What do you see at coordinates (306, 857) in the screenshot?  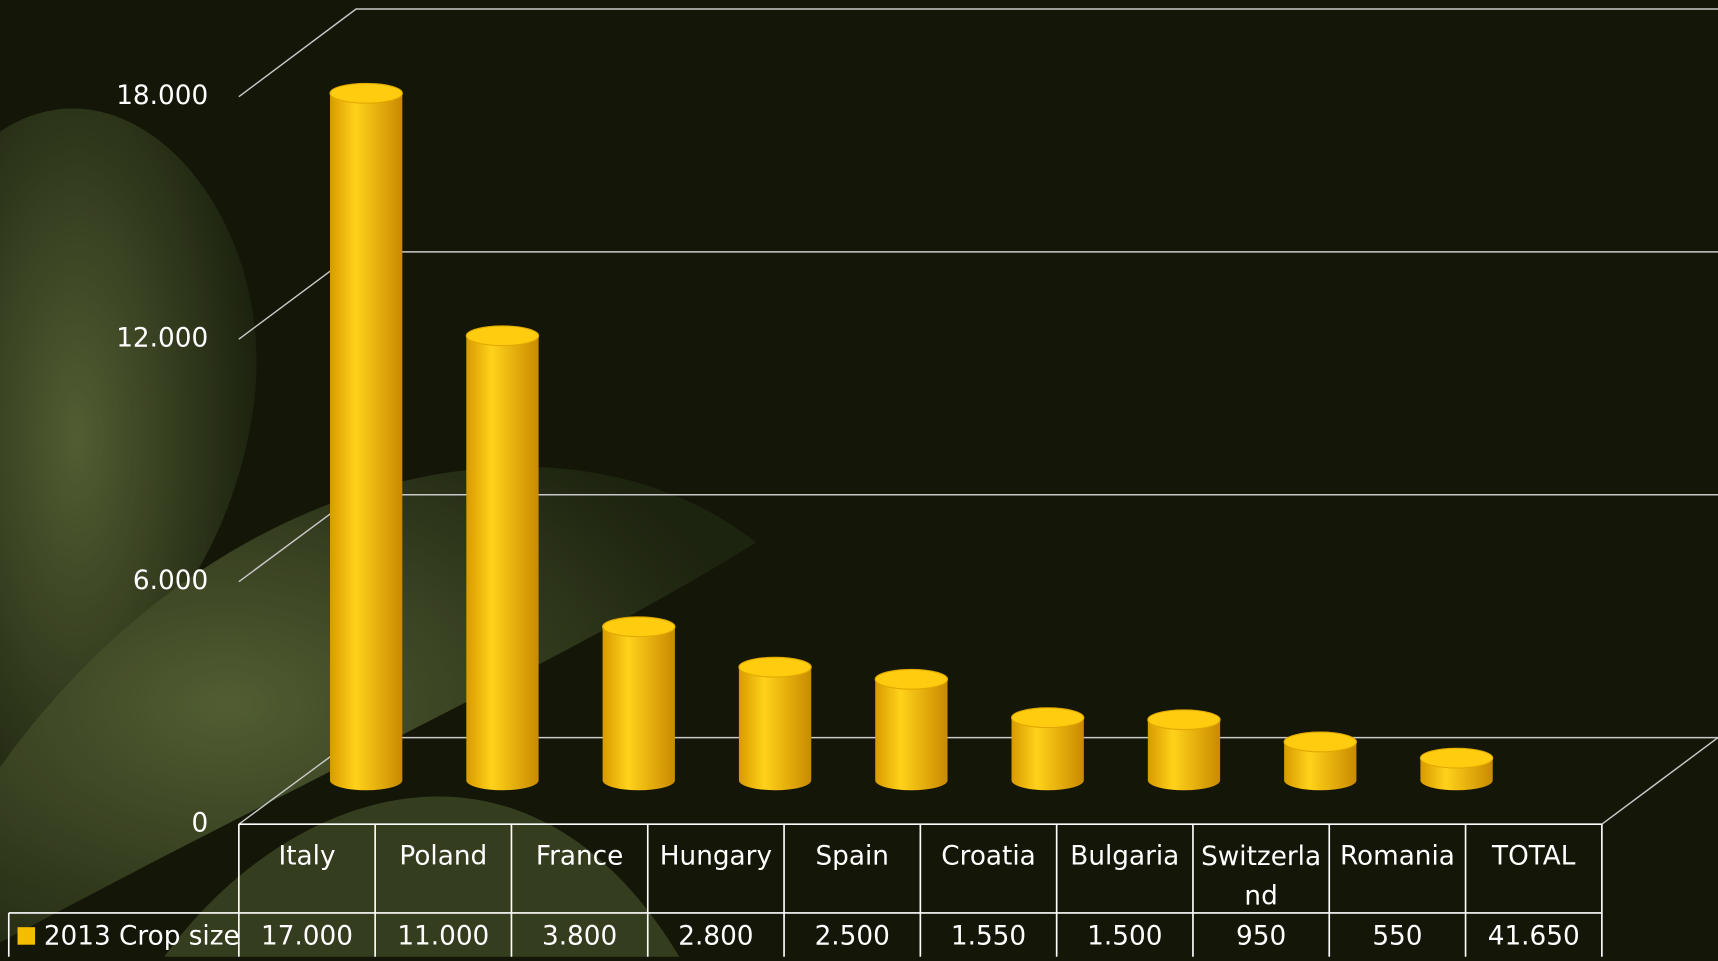 I see `x-tick-label: Italy` at bounding box center [306, 857].